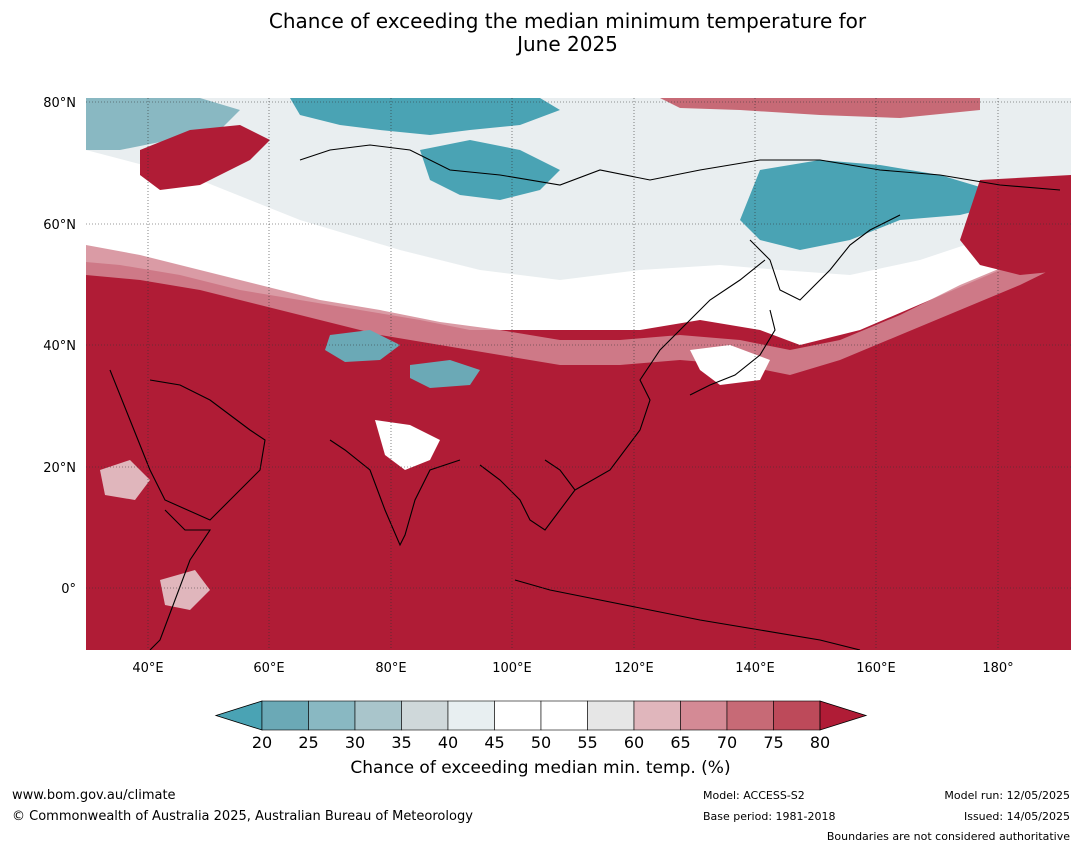 The height and width of the screenshot is (850, 1081). Describe the element at coordinates (407, 445) in the screenshot. I see `neutral-patch-india` at that location.